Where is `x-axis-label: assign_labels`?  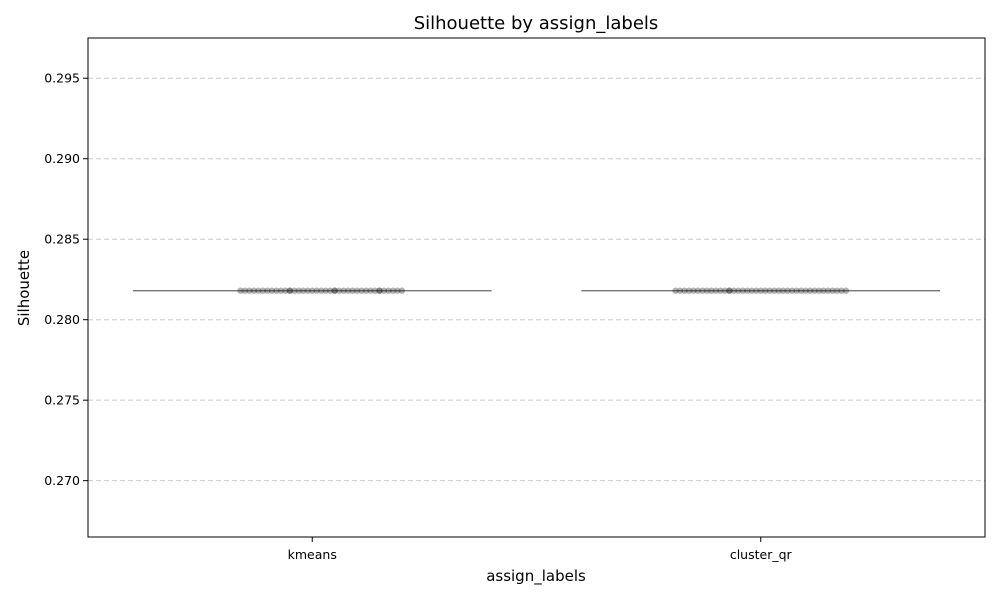
x-axis-label: assign_labels is located at coordinates (536, 576).